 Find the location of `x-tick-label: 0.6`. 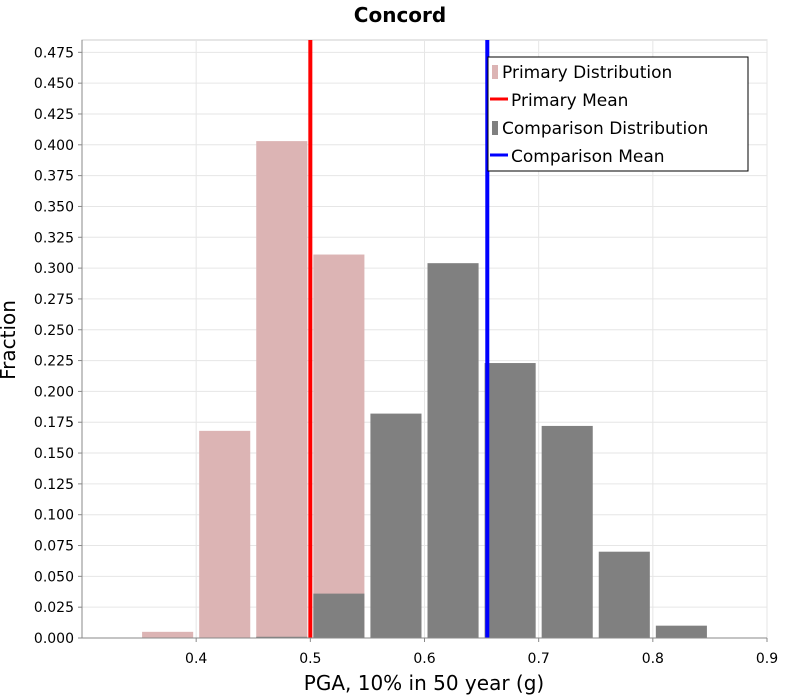

x-tick-label: 0.6 is located at coordinates (424, 659).